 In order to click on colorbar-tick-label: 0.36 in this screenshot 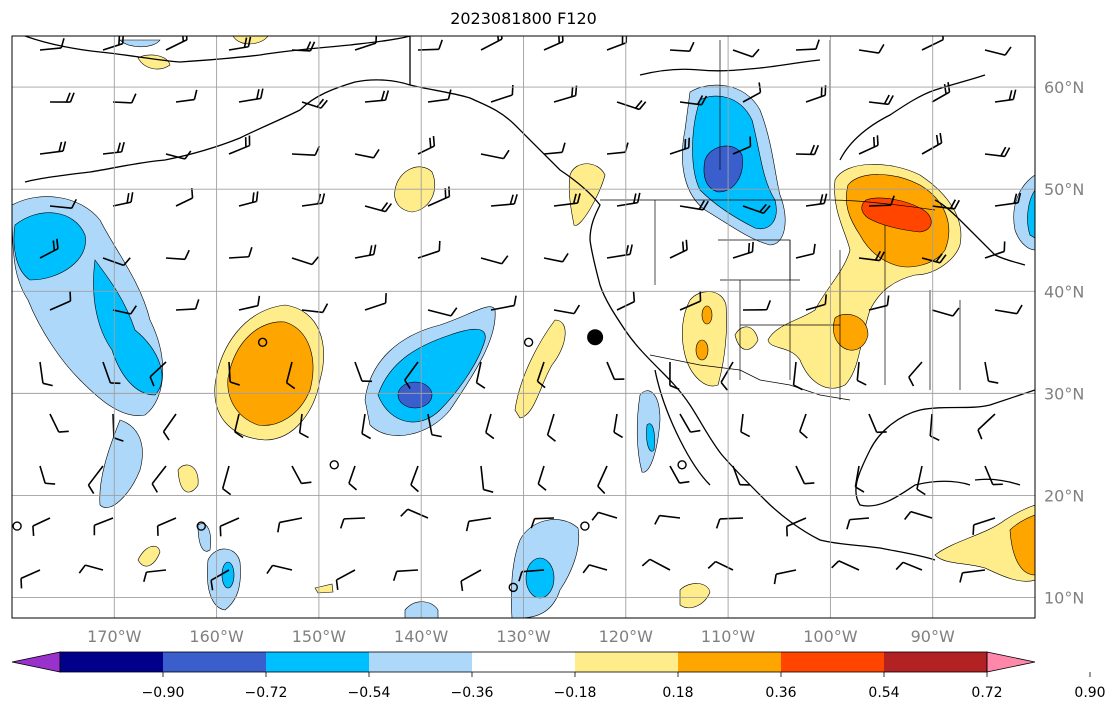, I will do `click(780, 693)`.